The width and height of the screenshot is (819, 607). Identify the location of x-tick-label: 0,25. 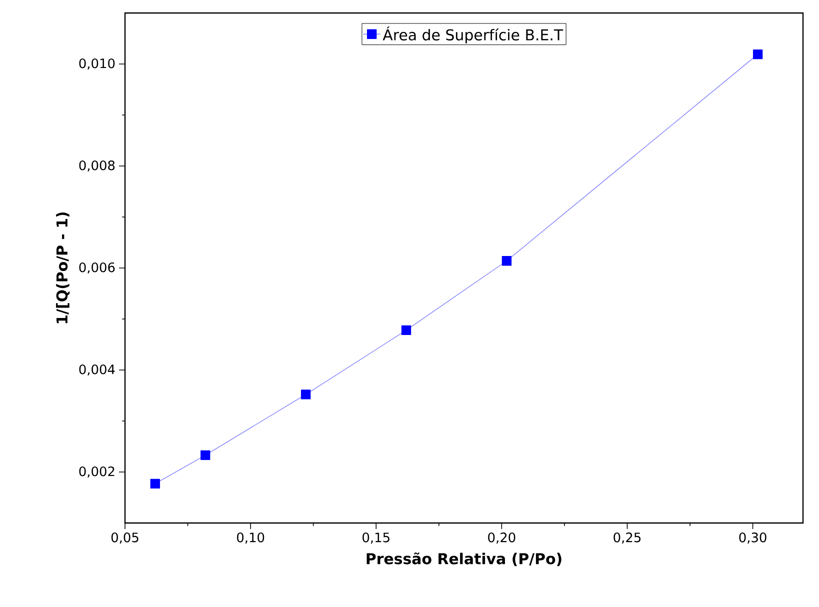
(627, 538).